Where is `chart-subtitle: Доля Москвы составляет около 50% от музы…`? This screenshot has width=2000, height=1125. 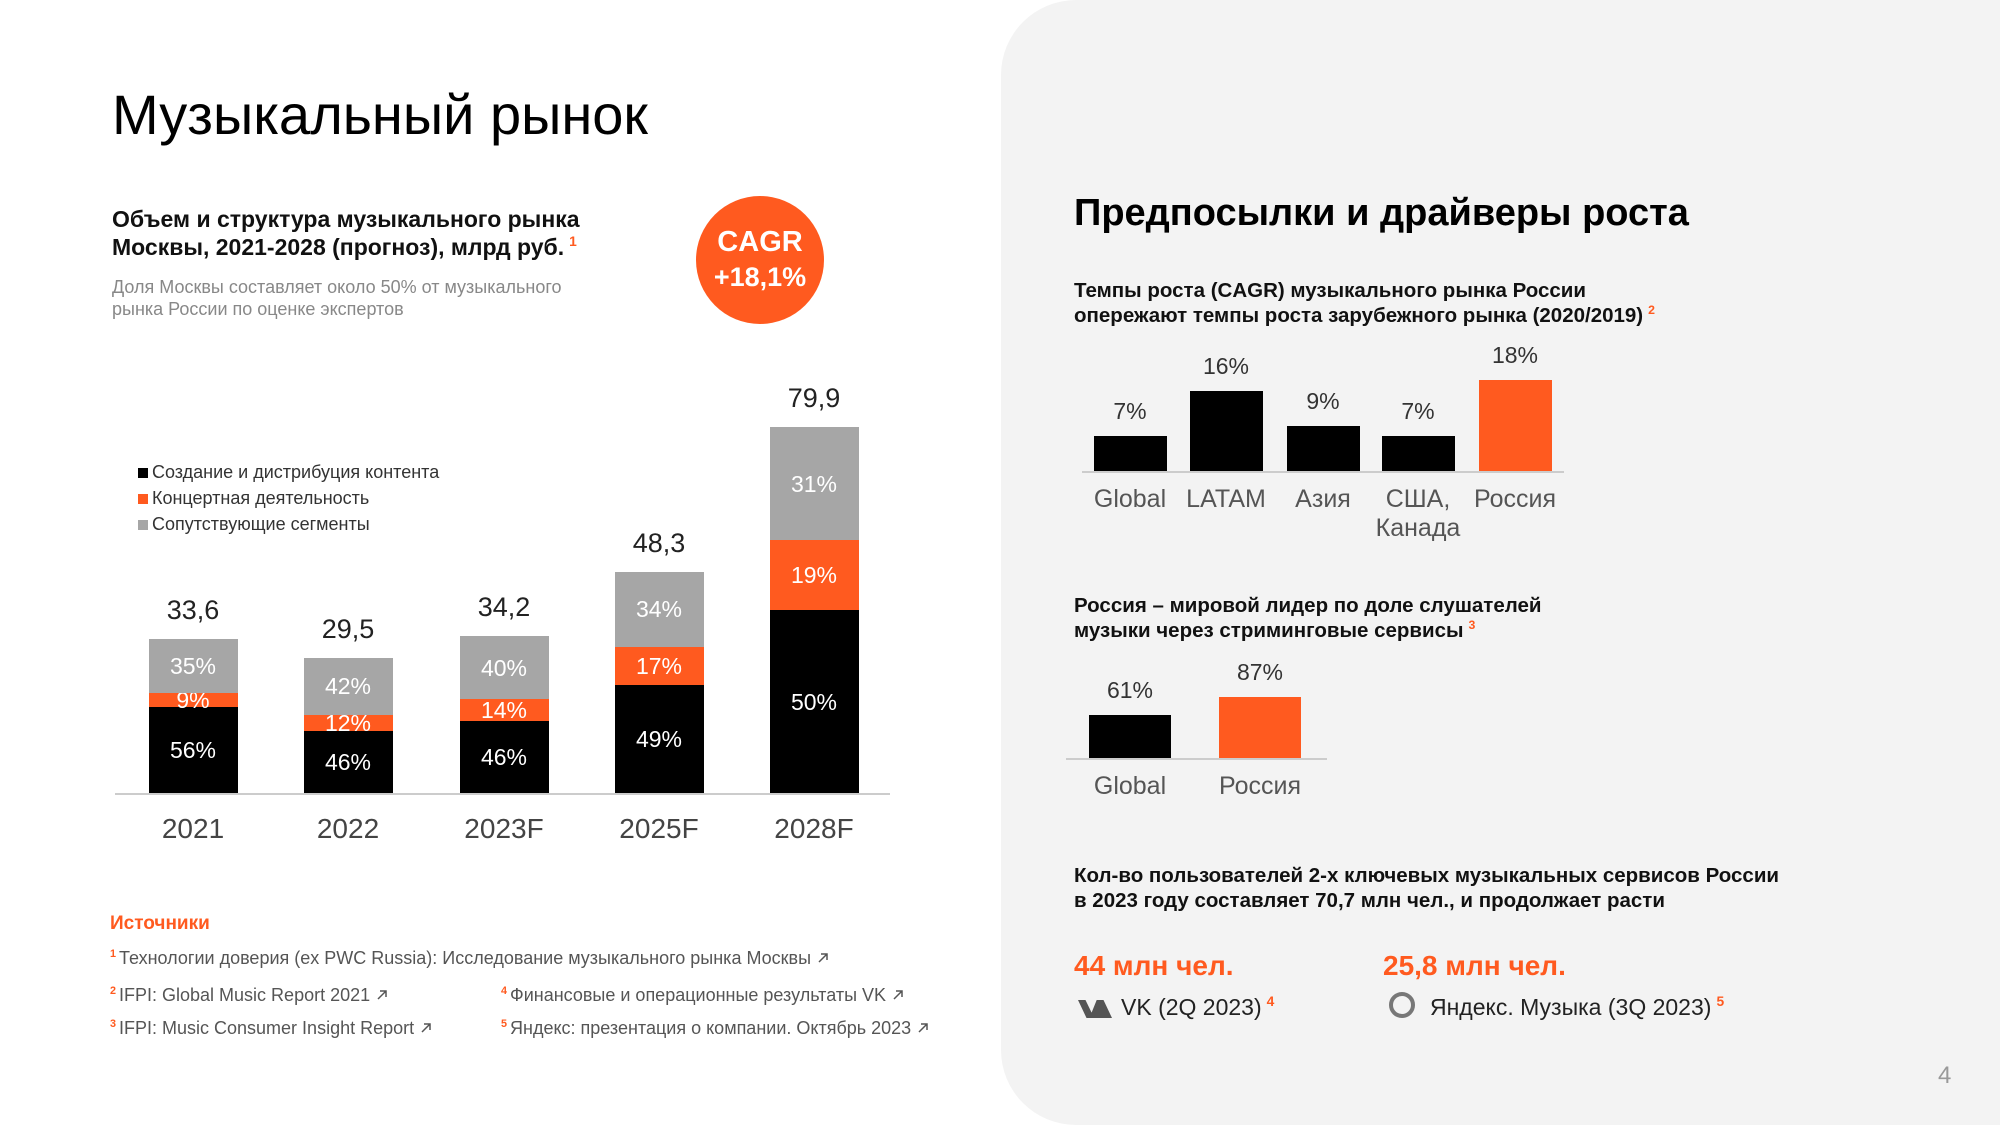
chart-subtitle: Доля Москвы составляет около 50% от музы… is located at coordinates (337, 298).